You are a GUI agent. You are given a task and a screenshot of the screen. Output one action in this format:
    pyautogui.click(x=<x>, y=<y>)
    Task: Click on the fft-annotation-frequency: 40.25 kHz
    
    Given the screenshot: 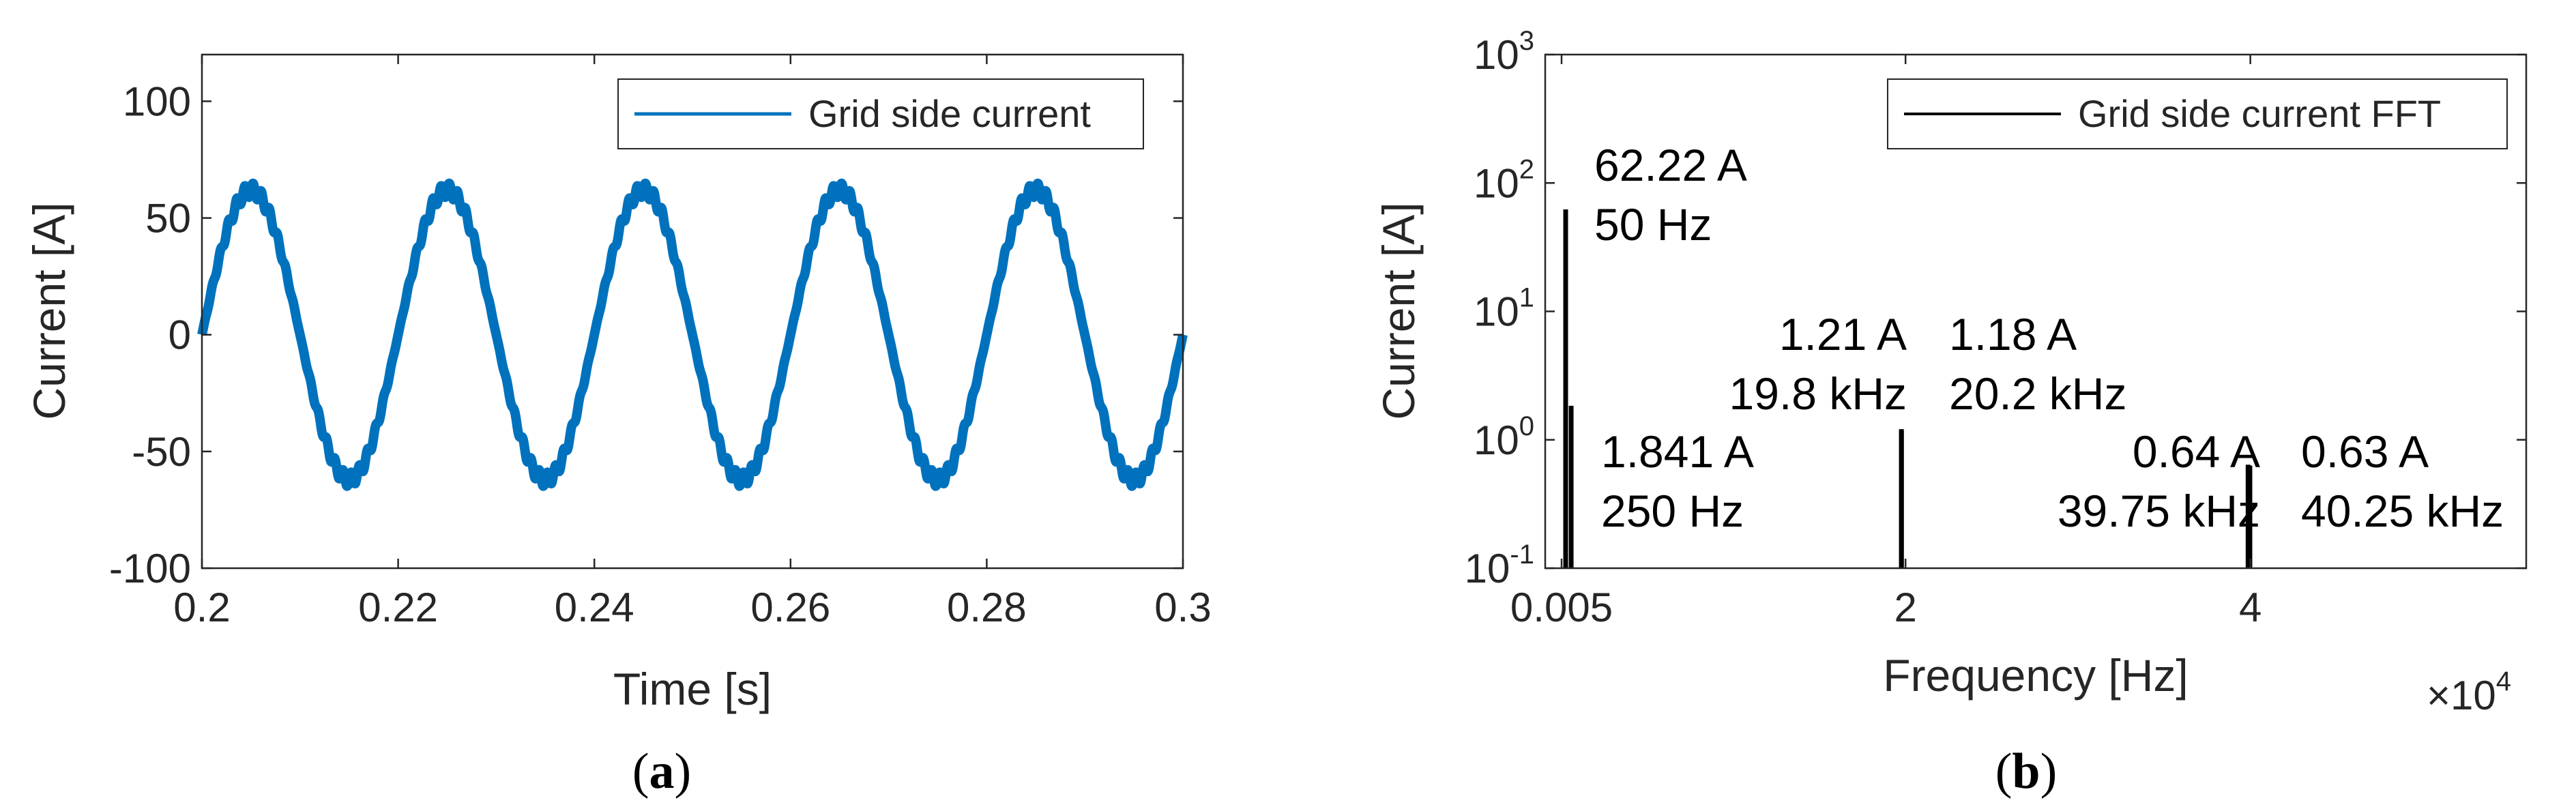 What is the action you would take?
    pyautogui.click(x=2402, y=511)
    